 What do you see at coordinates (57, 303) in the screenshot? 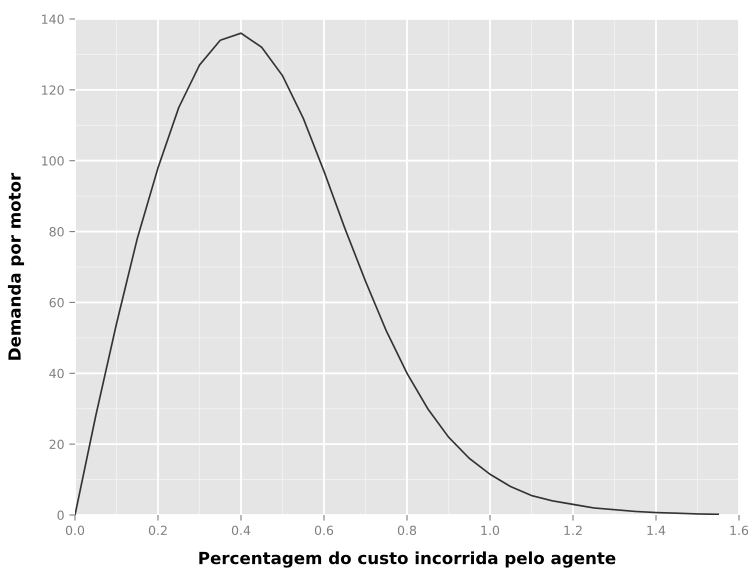
I see `y-tick-label: 60` at bounding box center [57, 303].